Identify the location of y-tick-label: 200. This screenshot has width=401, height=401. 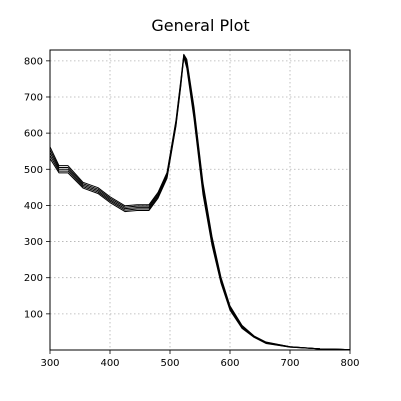
(33, 278).